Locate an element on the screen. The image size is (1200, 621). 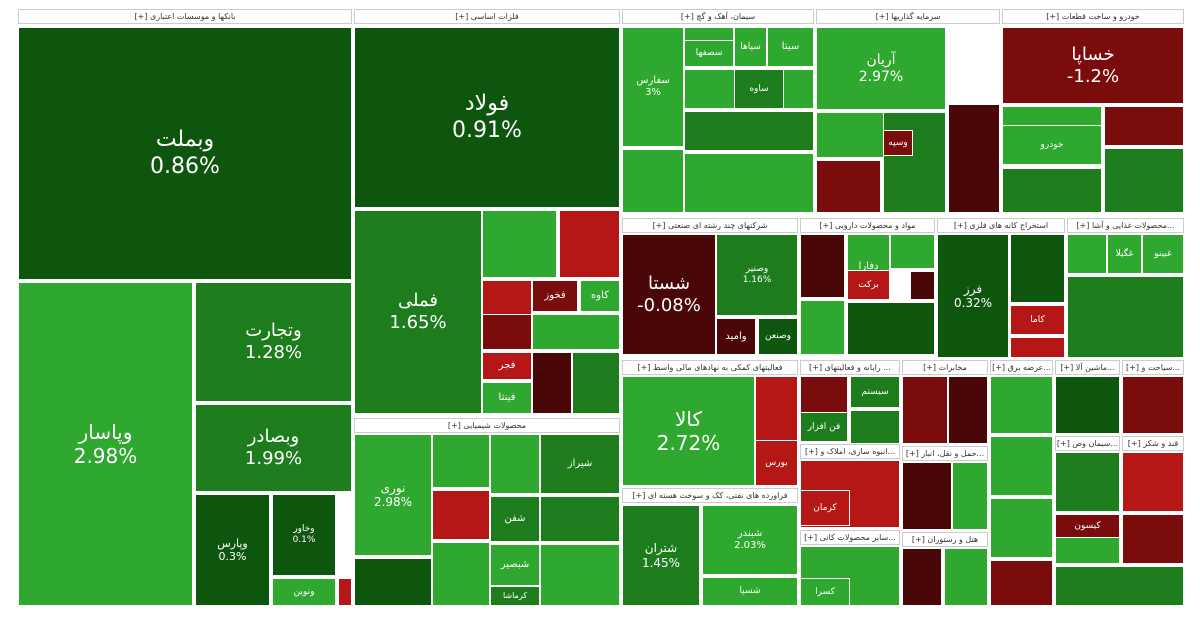
stock-tile: کاما is located at coordinates (1037, 320).